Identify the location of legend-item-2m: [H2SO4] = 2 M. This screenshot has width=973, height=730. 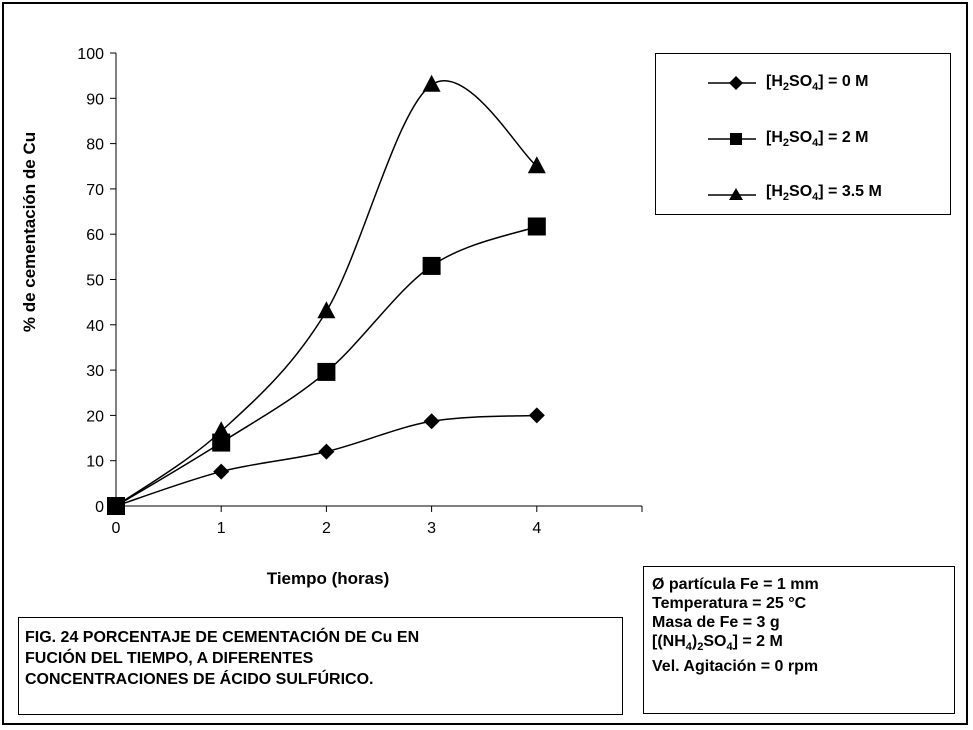
(803, 140).